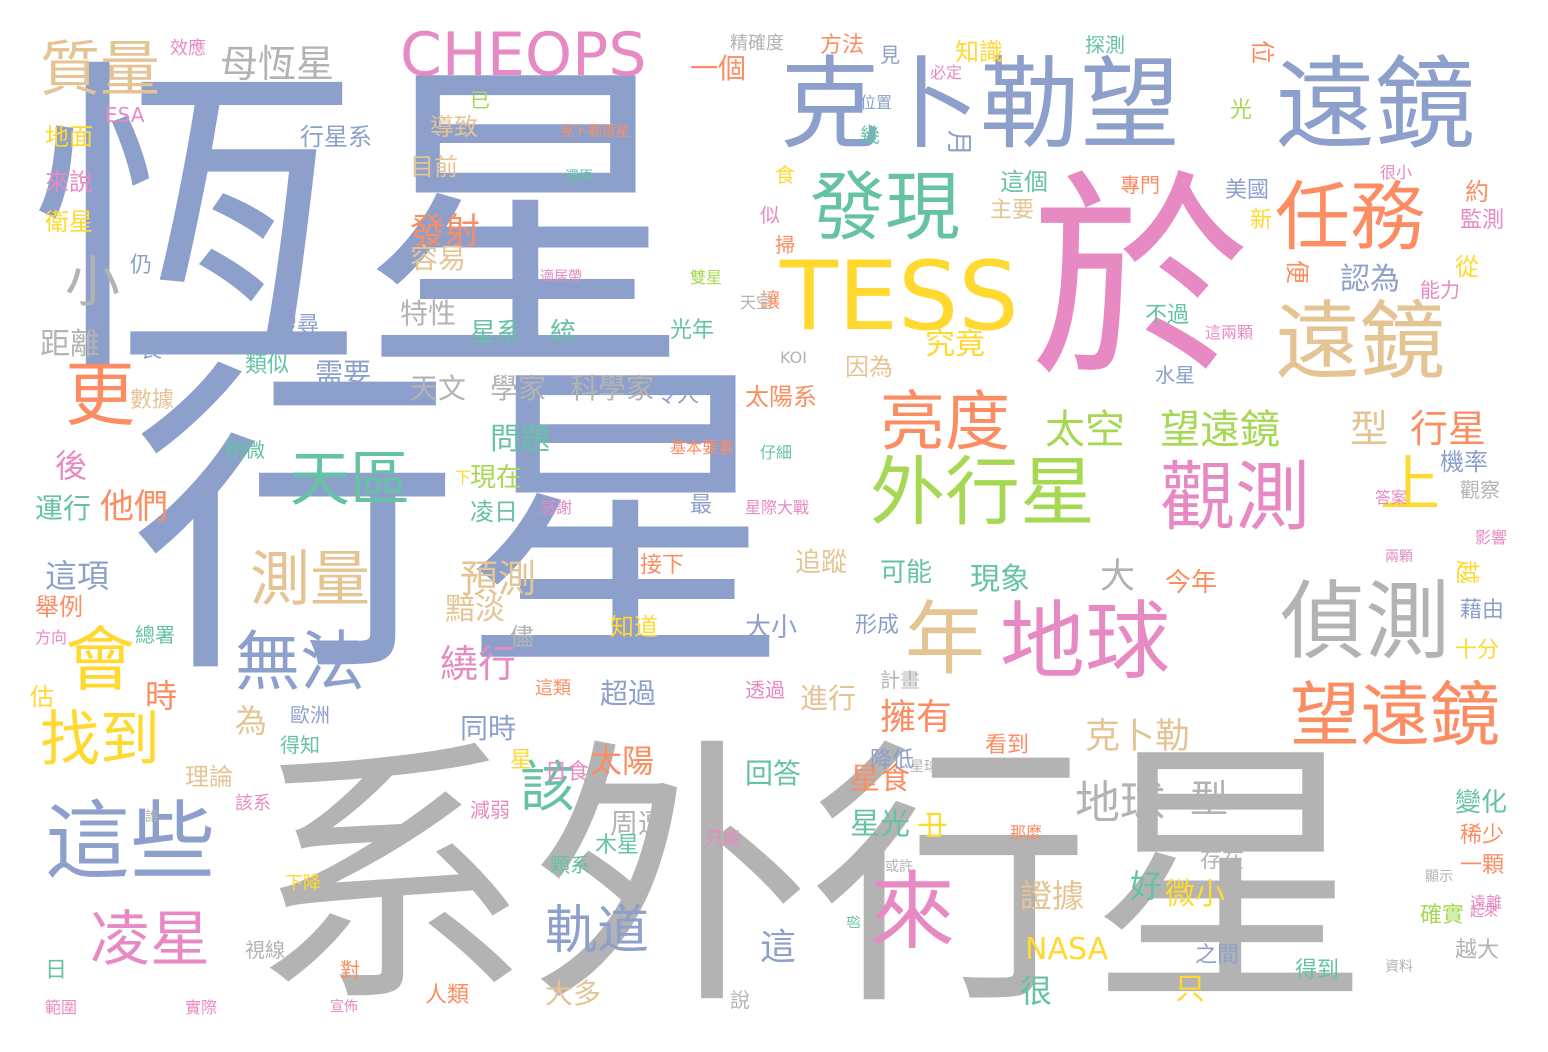  What do you see at coordinates (1262, 52) in the screenshot?
I see `cloud-word: 位` at bounding box center [1262, 52].